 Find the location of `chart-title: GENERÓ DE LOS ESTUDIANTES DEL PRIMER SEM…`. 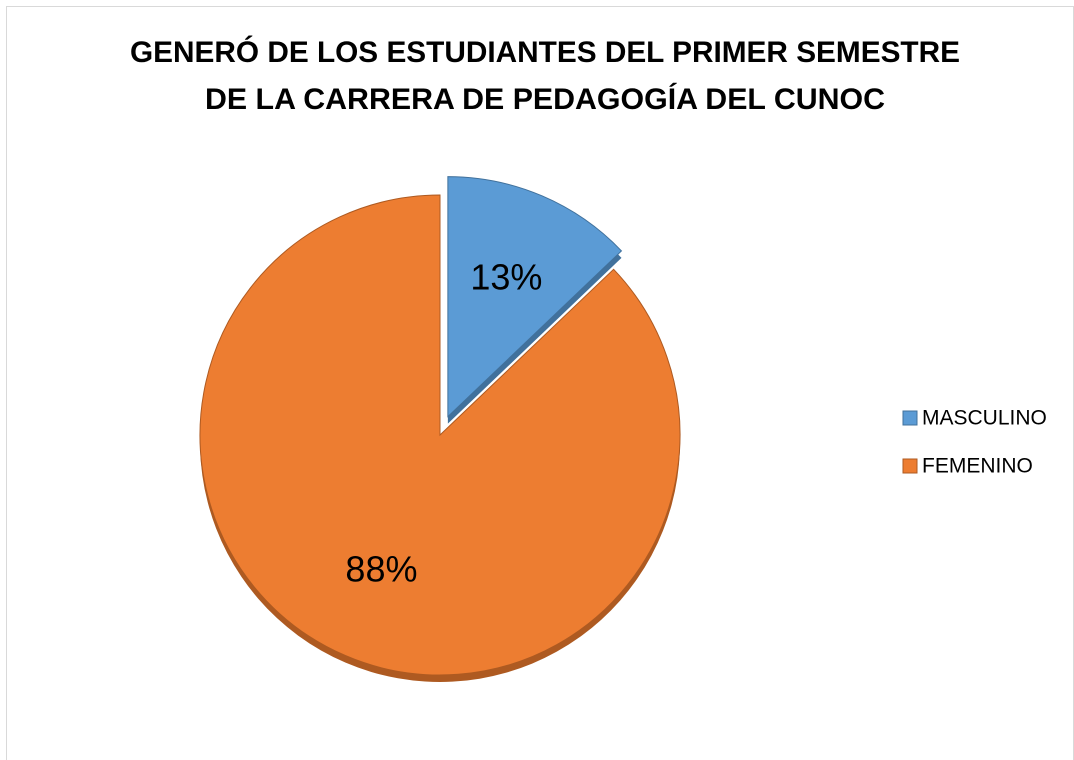

chart-title: GENERÓ DE LOS ESTUDIANTES DEL PRIMER SEM… is located at coordinates (545, 52).